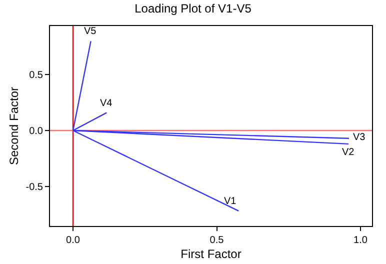  What do you see at coordinates (230, 201) in the screenshot?
I see `series-label: V1` at bounding box center [230, 201].